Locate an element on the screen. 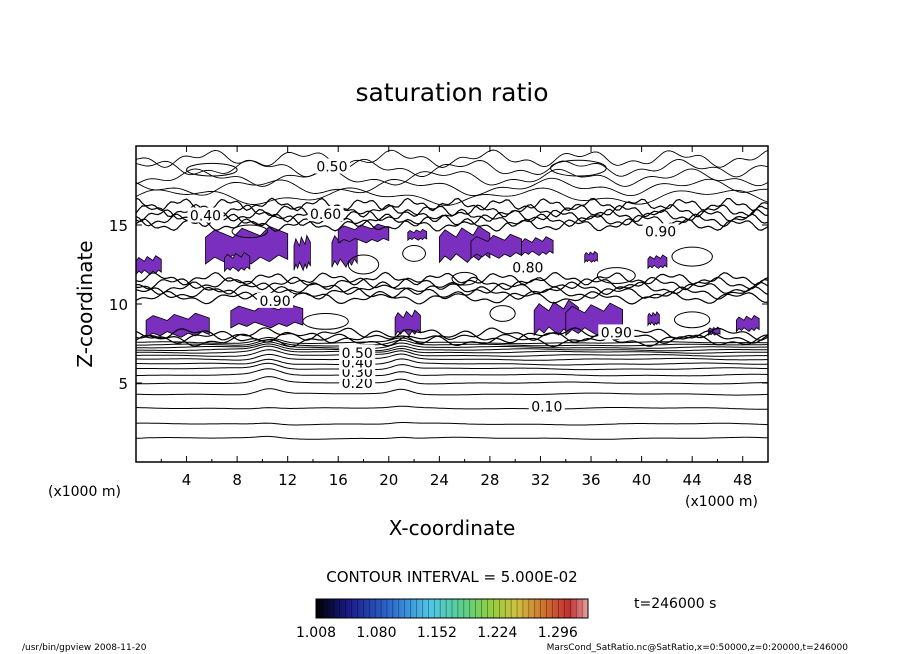 This screenshot has width=904, height=654. colorbar-tick-label: 1.008 is located at coordinates (316, 633).